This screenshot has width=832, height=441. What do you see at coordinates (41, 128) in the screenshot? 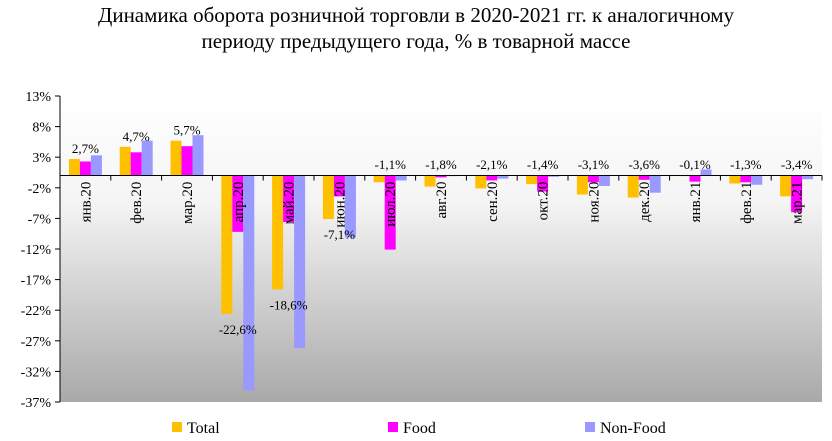
I see `y-tick-label: 8%` at bounding box center [41, 128].